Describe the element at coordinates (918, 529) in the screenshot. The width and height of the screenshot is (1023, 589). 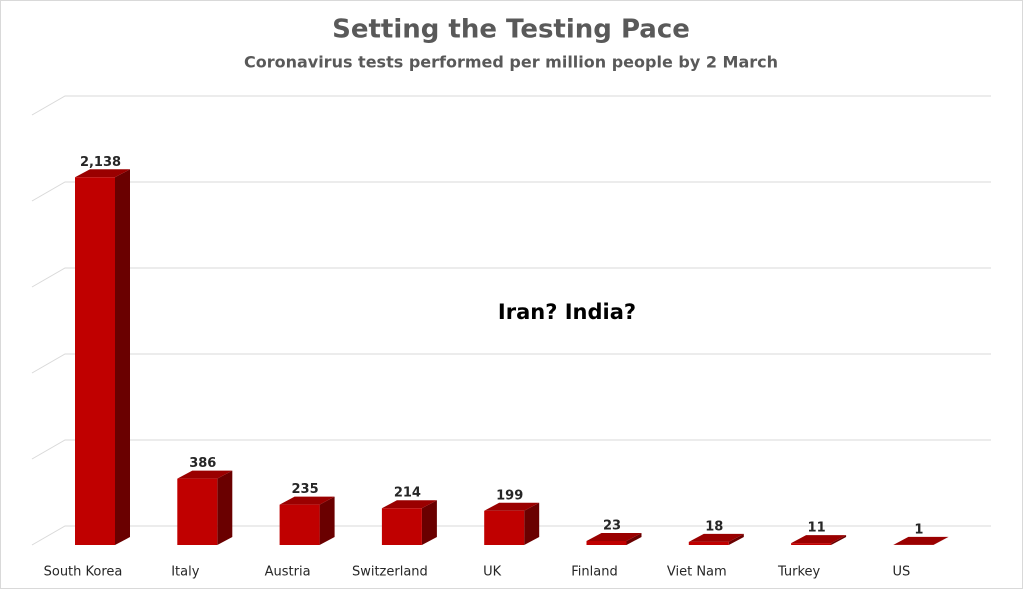
I see `value-label: 1` at that location.